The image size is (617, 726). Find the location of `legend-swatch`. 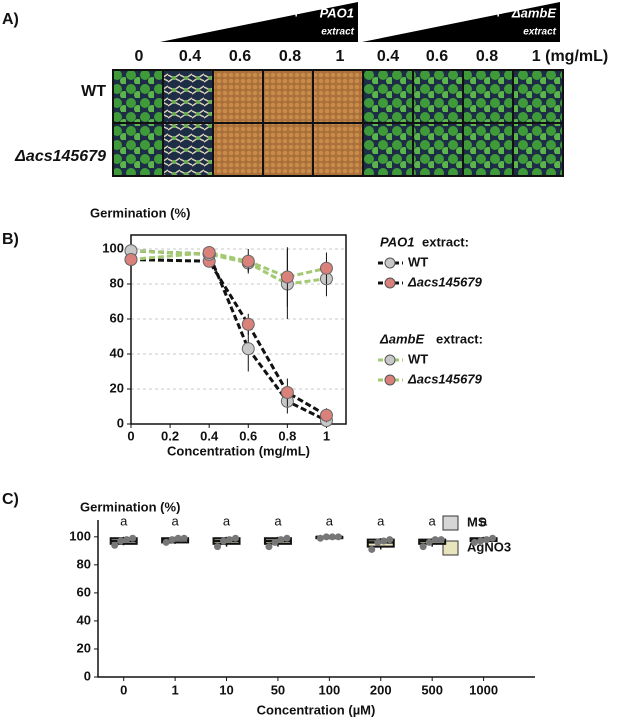

legend-swatch is located at coordinates (450, 523).